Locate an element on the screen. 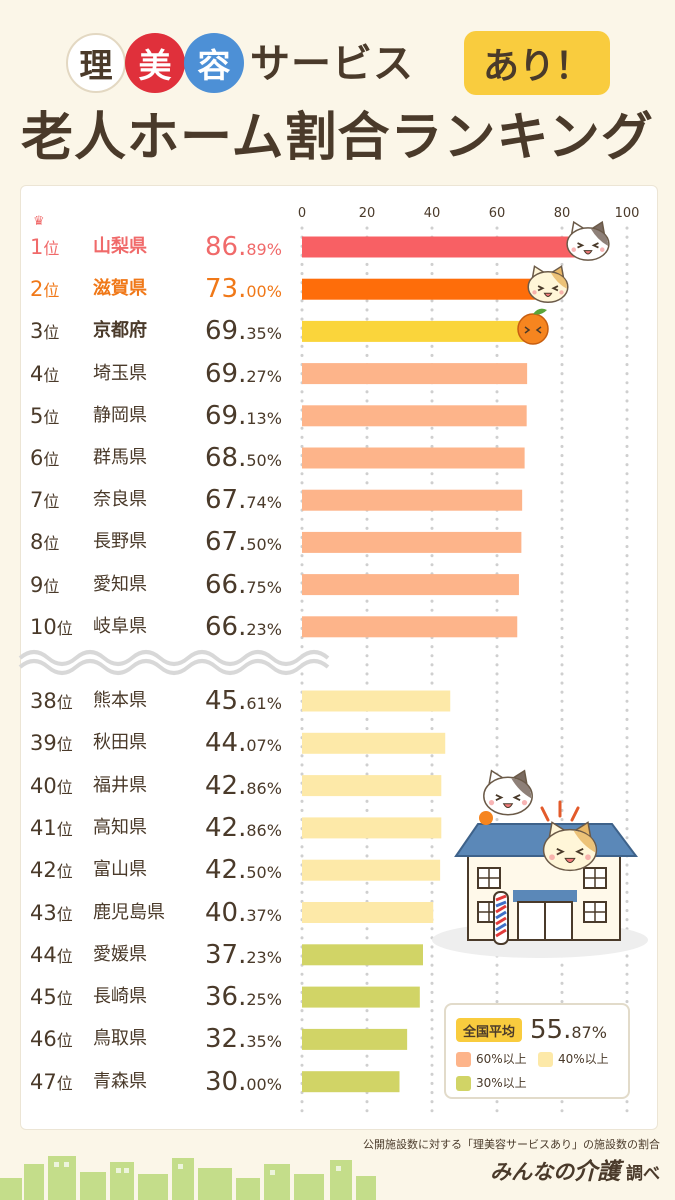 This screenshot has height=1200, width=675. rank-label: 42位 is located at coordinates (51, 870).